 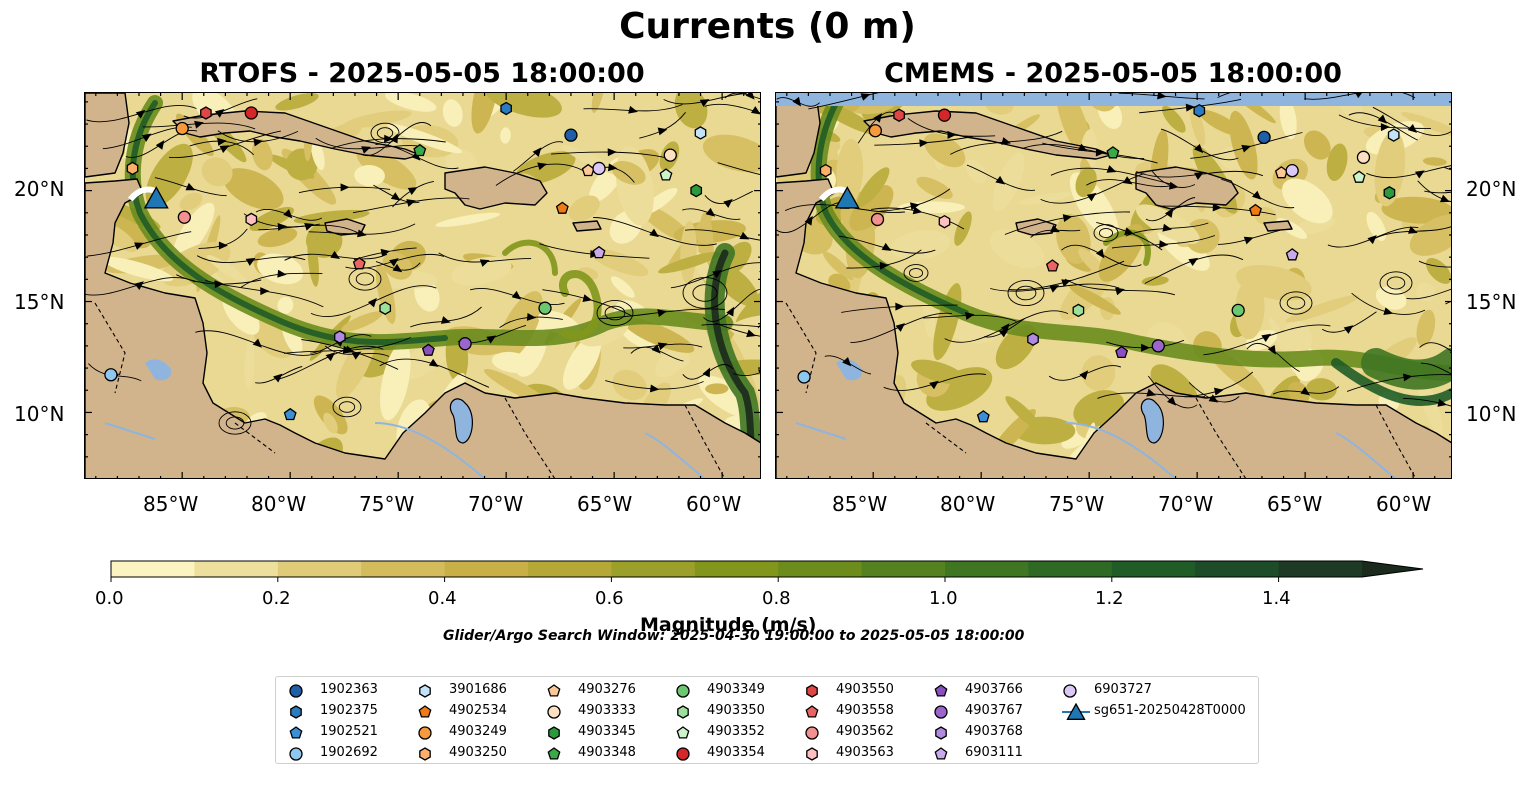 What do you see at coordinates (478, 731) in the screenshot?
I see `legend-label: 4903249` at bounding box center [478, 731].